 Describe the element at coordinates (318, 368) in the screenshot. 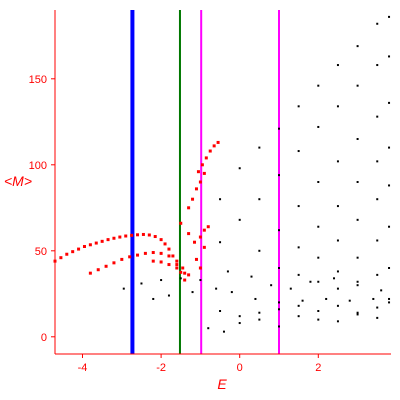

I see `x-tick-label: 2` at that location.